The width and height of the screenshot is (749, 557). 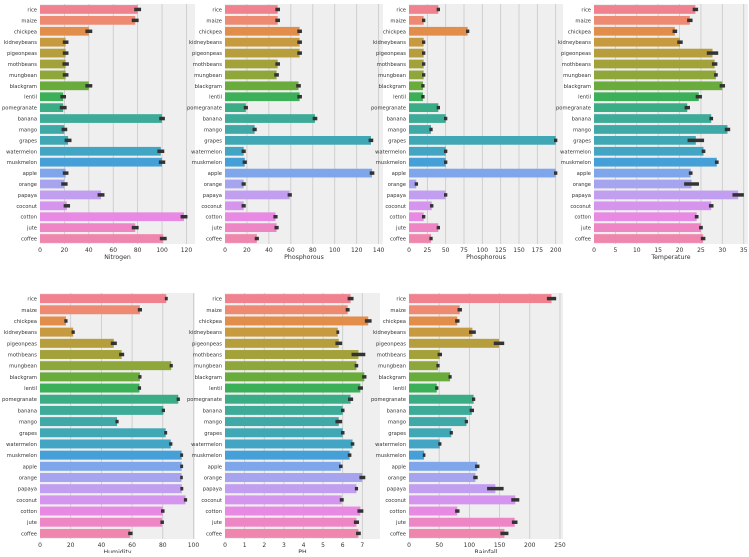 I want to click on x-axis-label: Temperature, so click(x=670, y=257).